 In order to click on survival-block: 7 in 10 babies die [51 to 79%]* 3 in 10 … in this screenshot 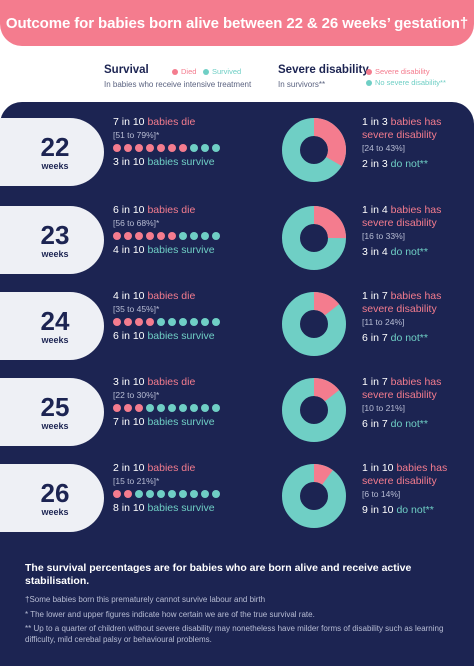, I will do `click(193, 142)`.